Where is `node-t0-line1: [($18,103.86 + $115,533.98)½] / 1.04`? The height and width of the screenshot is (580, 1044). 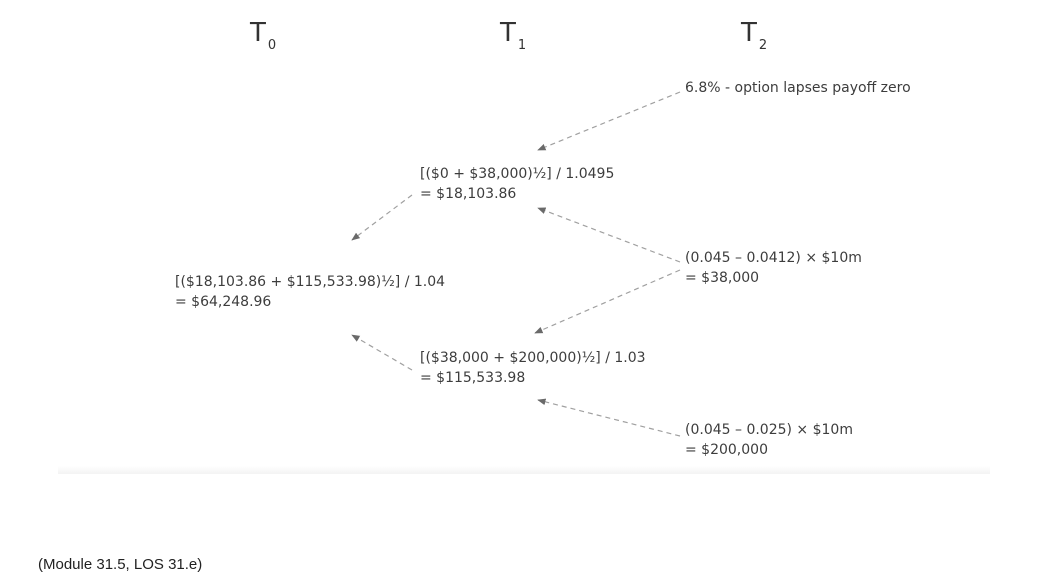
node-t0-line1: [($18,103.86 + $115,533.98)½] / 1.04 is located at coordinates (310, 282).